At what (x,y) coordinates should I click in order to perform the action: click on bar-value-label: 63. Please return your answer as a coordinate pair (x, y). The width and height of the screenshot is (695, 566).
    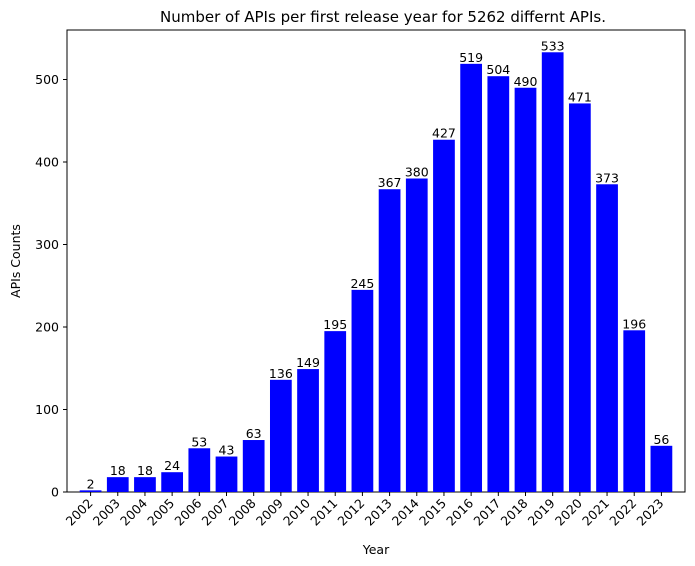
    Looking at the image, I should click on (254, 433).